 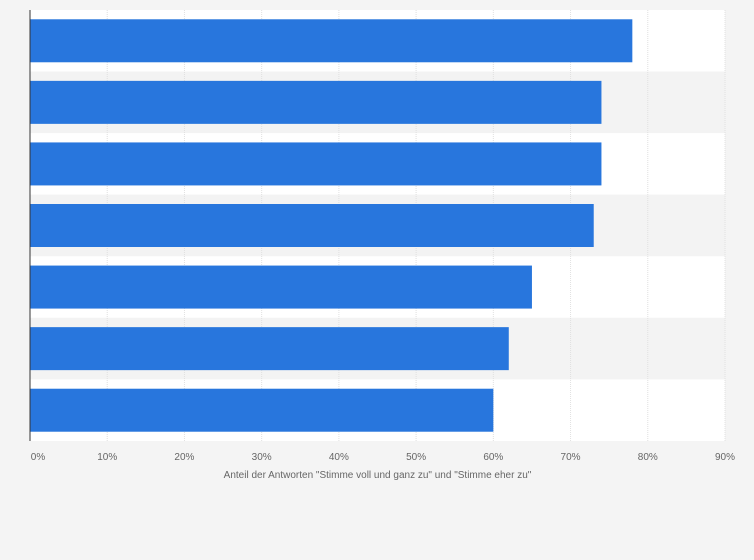 What do you see at coordinates (571, 457) in the screenshot?
I see `x-tick-label: 70%` at bounding box center [571, 457].